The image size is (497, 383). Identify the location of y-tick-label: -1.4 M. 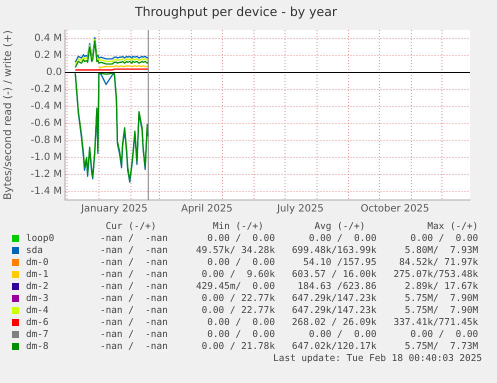
(46, 192).